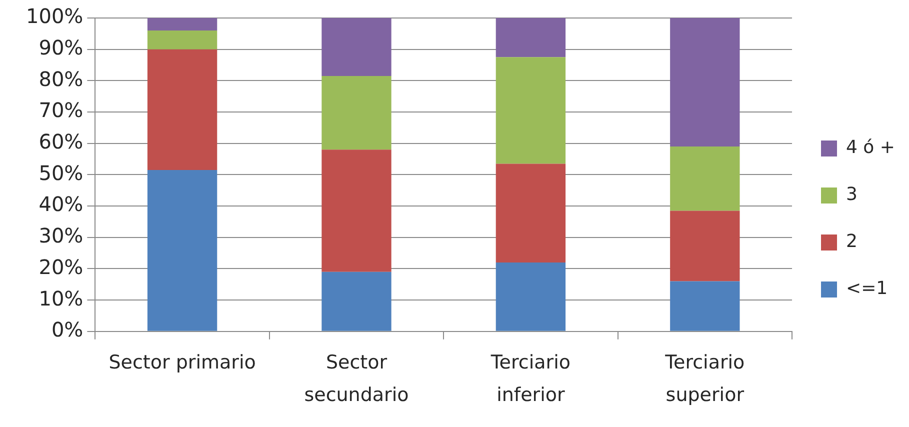 The width and height of the screenshot is (909, 427). I want to click on legend-label: 3, so click(852, 195).